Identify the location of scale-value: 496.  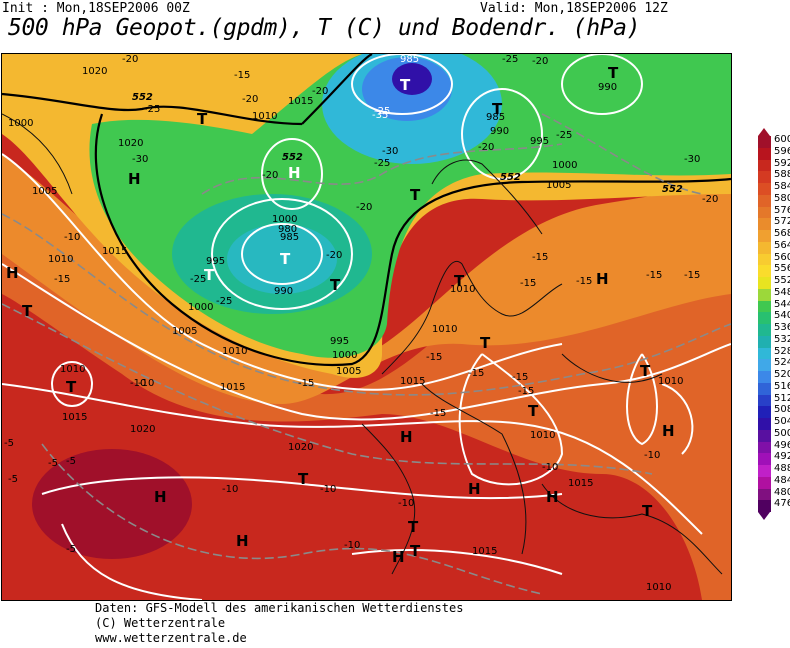
(782, 445).